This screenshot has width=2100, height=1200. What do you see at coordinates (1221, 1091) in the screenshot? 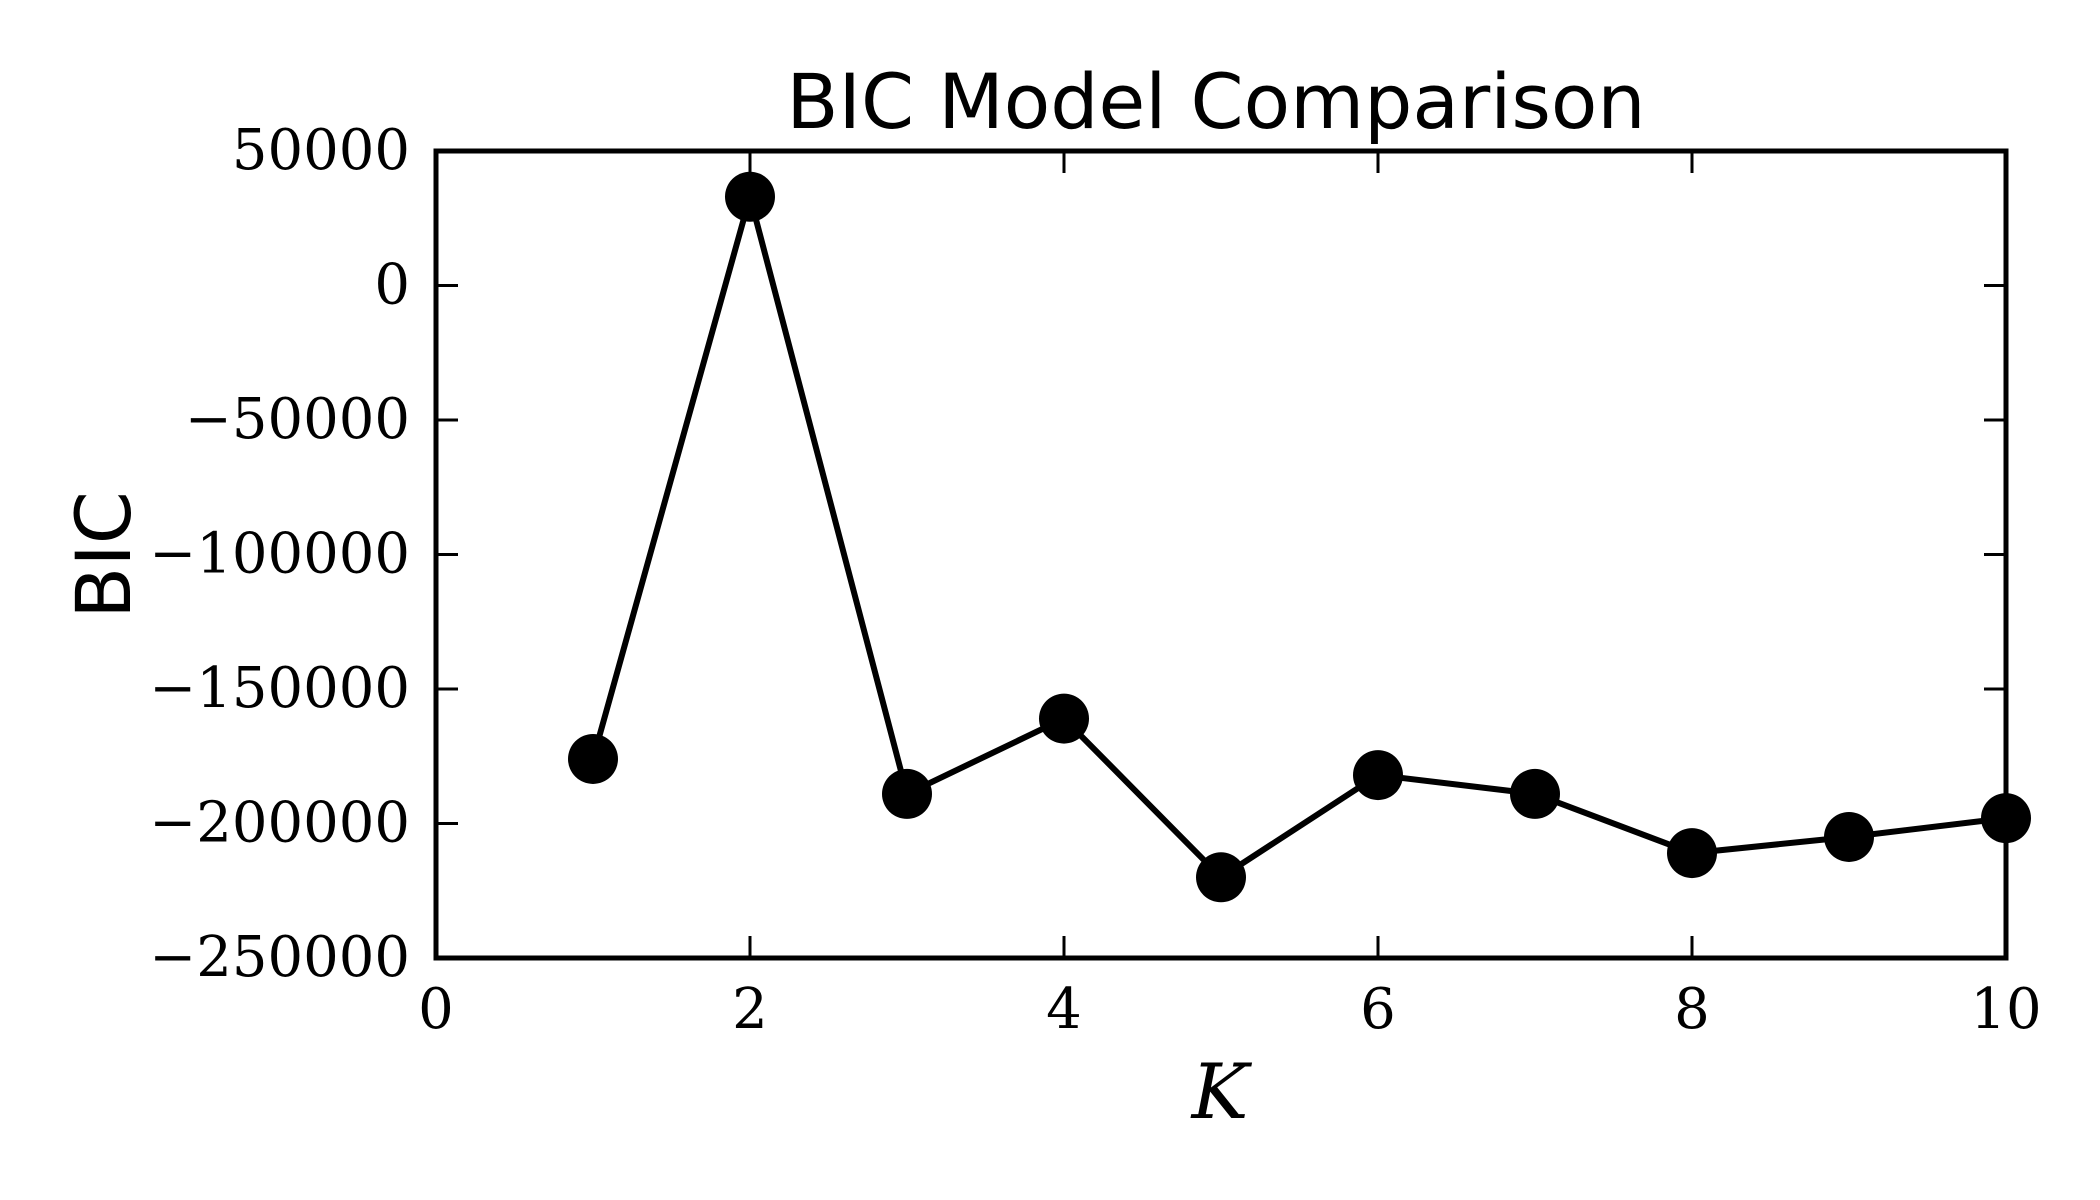
I see `x-axis-label: K` at bounding box center [1221, 1091].